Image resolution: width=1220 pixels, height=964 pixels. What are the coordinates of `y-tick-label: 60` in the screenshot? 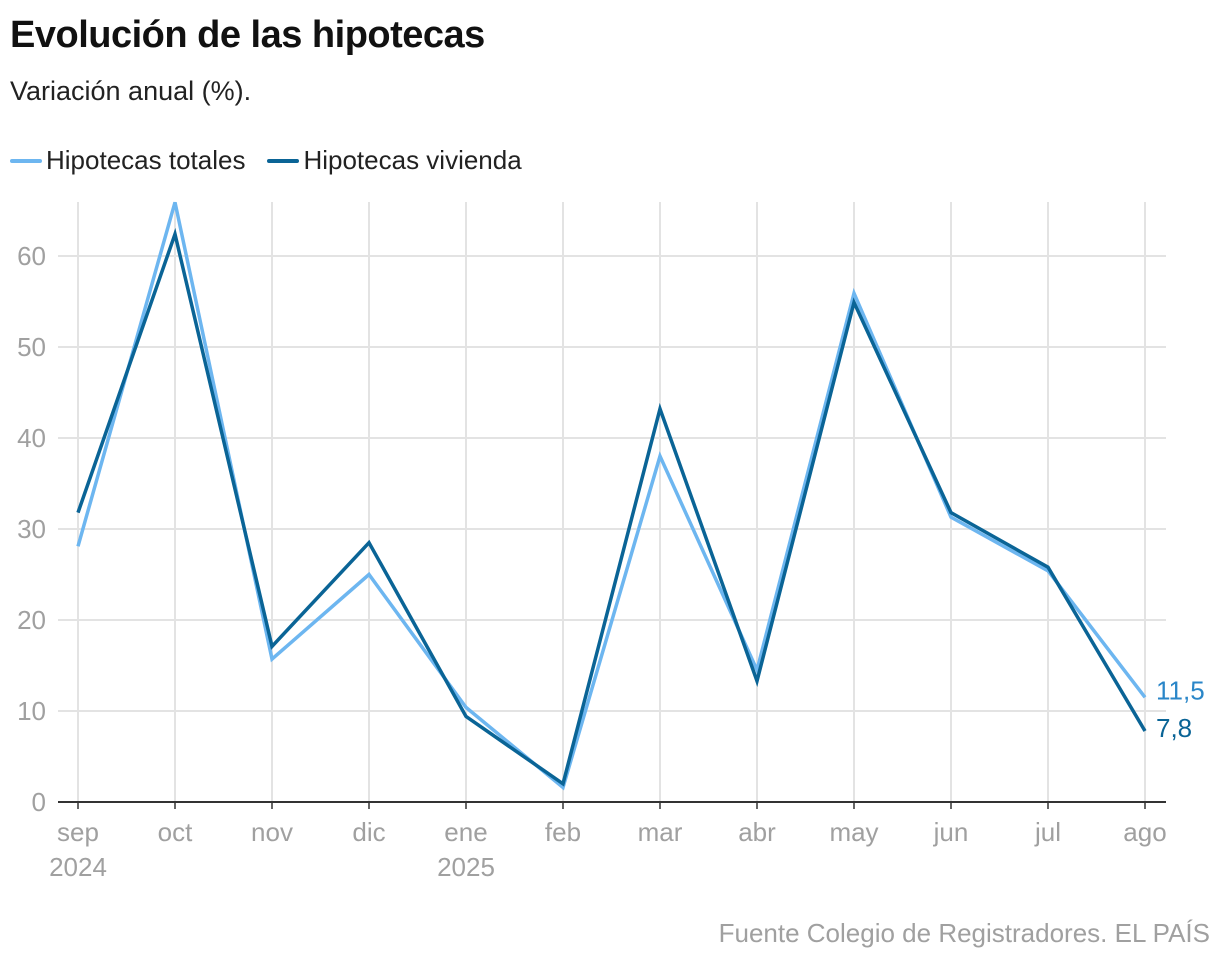 It's located at (31, 256).